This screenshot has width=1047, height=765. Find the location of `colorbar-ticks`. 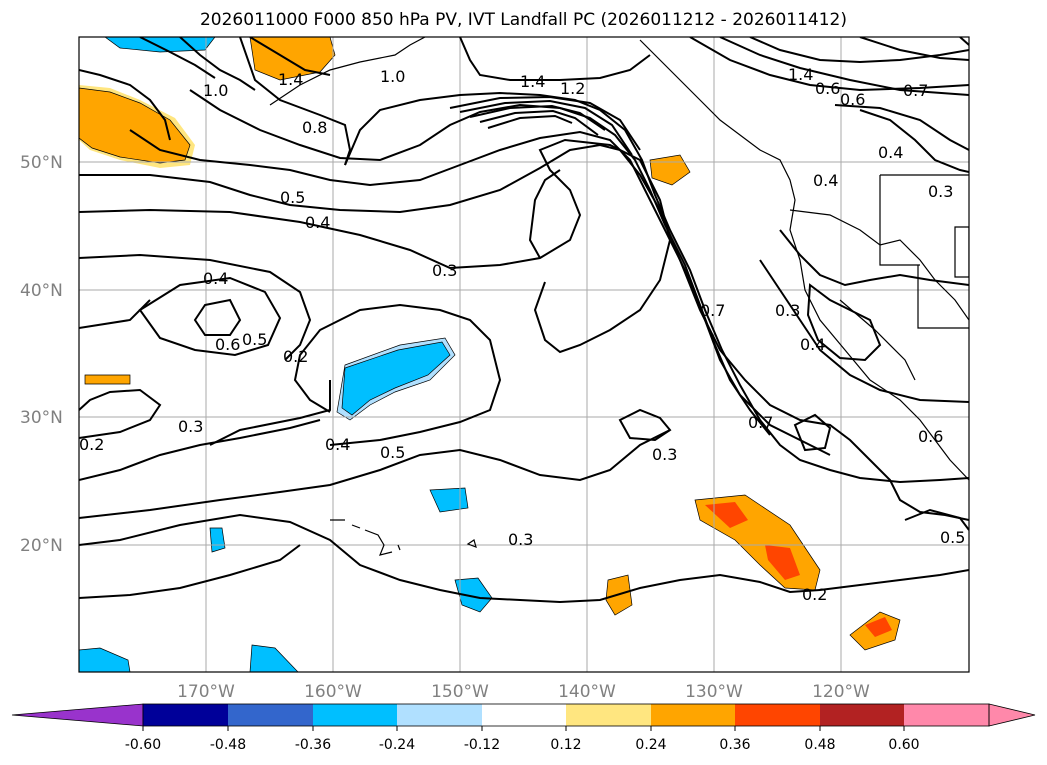

colorbar-ticks is located at coordinates (523, 728).